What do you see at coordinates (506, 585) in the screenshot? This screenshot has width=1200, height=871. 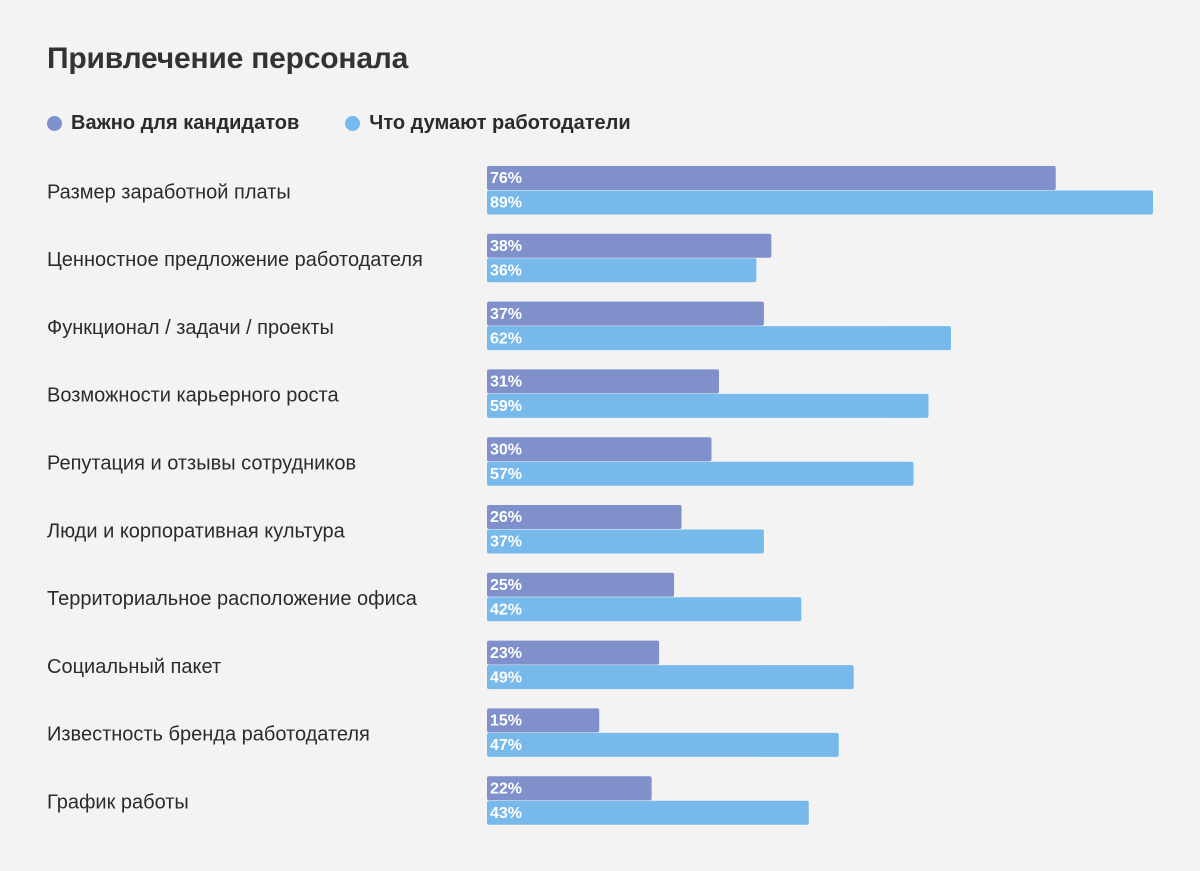 I see `data-label: 25%` at bounding box center [506, 585].